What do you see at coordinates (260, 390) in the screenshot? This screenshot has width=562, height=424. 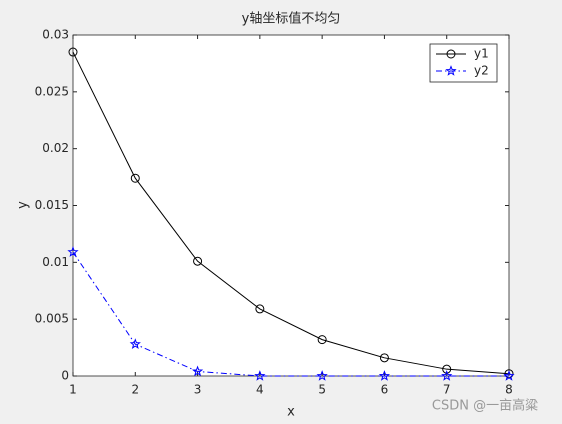 I see `x-tick-label: 4` at bounding box center [260, 390].